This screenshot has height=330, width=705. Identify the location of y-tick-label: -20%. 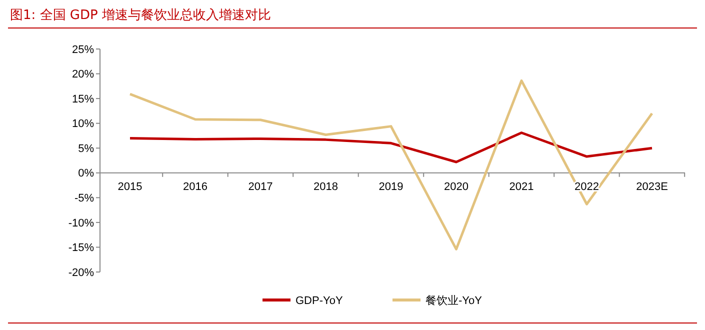
(81, 272).